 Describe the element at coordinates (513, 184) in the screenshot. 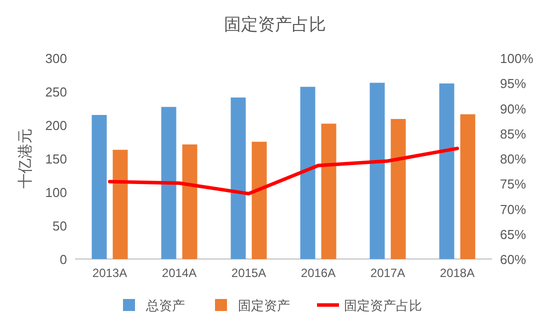

I see `y2-tick-label: 75%` at that location.